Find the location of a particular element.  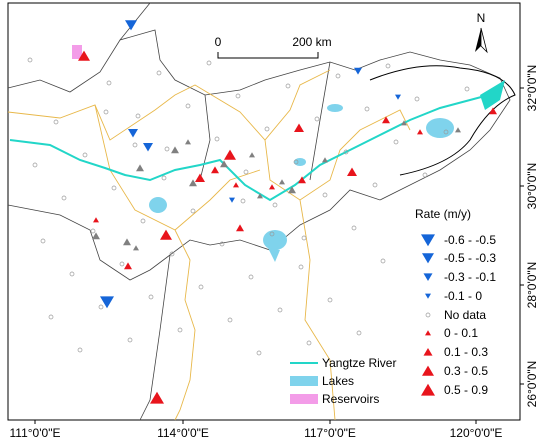

feature-label: Yangtze River is located at coordinates (359, 363).